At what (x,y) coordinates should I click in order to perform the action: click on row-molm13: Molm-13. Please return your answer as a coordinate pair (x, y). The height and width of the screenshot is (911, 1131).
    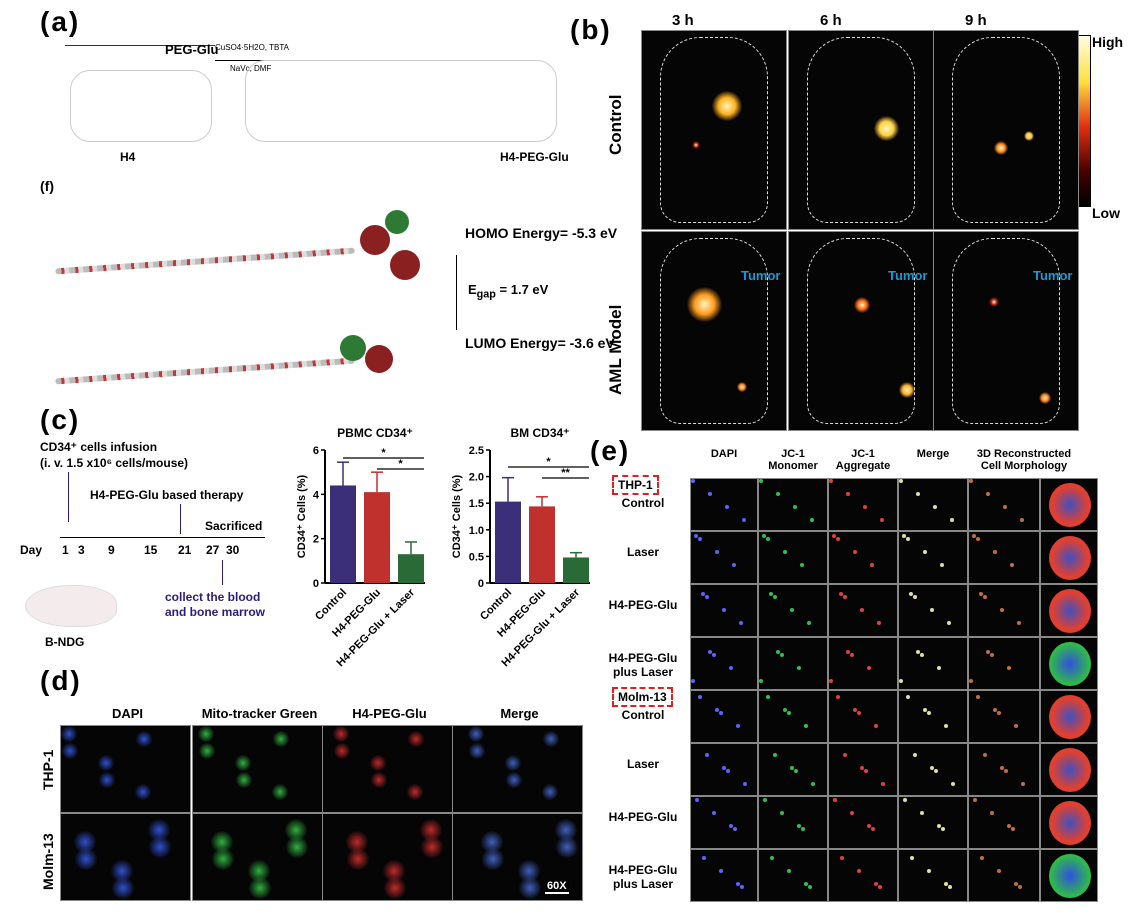
    Looking at the image, I should click on (48, 861).